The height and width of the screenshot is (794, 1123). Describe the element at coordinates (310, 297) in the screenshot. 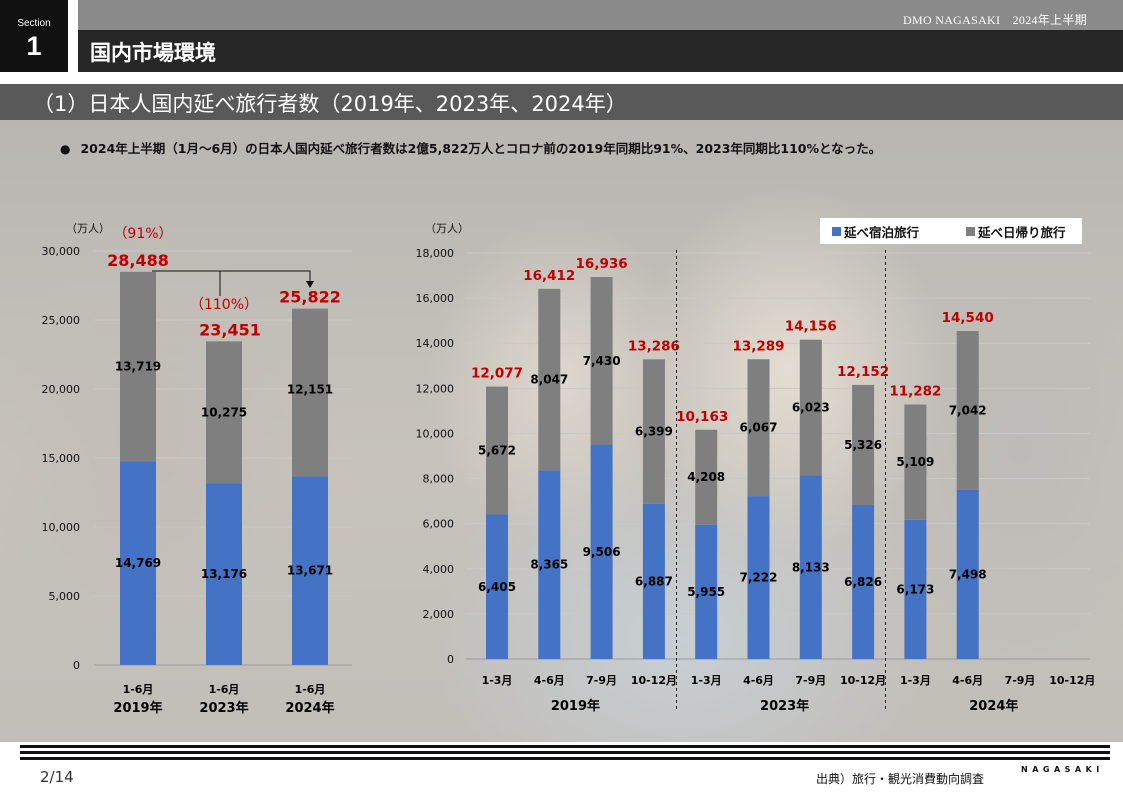

I see `total-value-label: 25,822` at that location.